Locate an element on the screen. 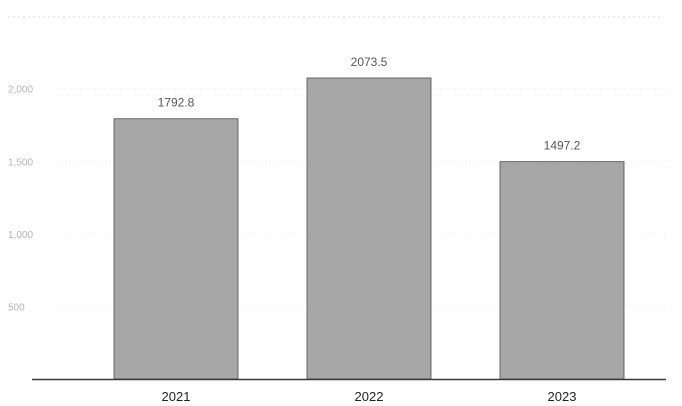  bar-2022 is located at coordinates (369, 228).